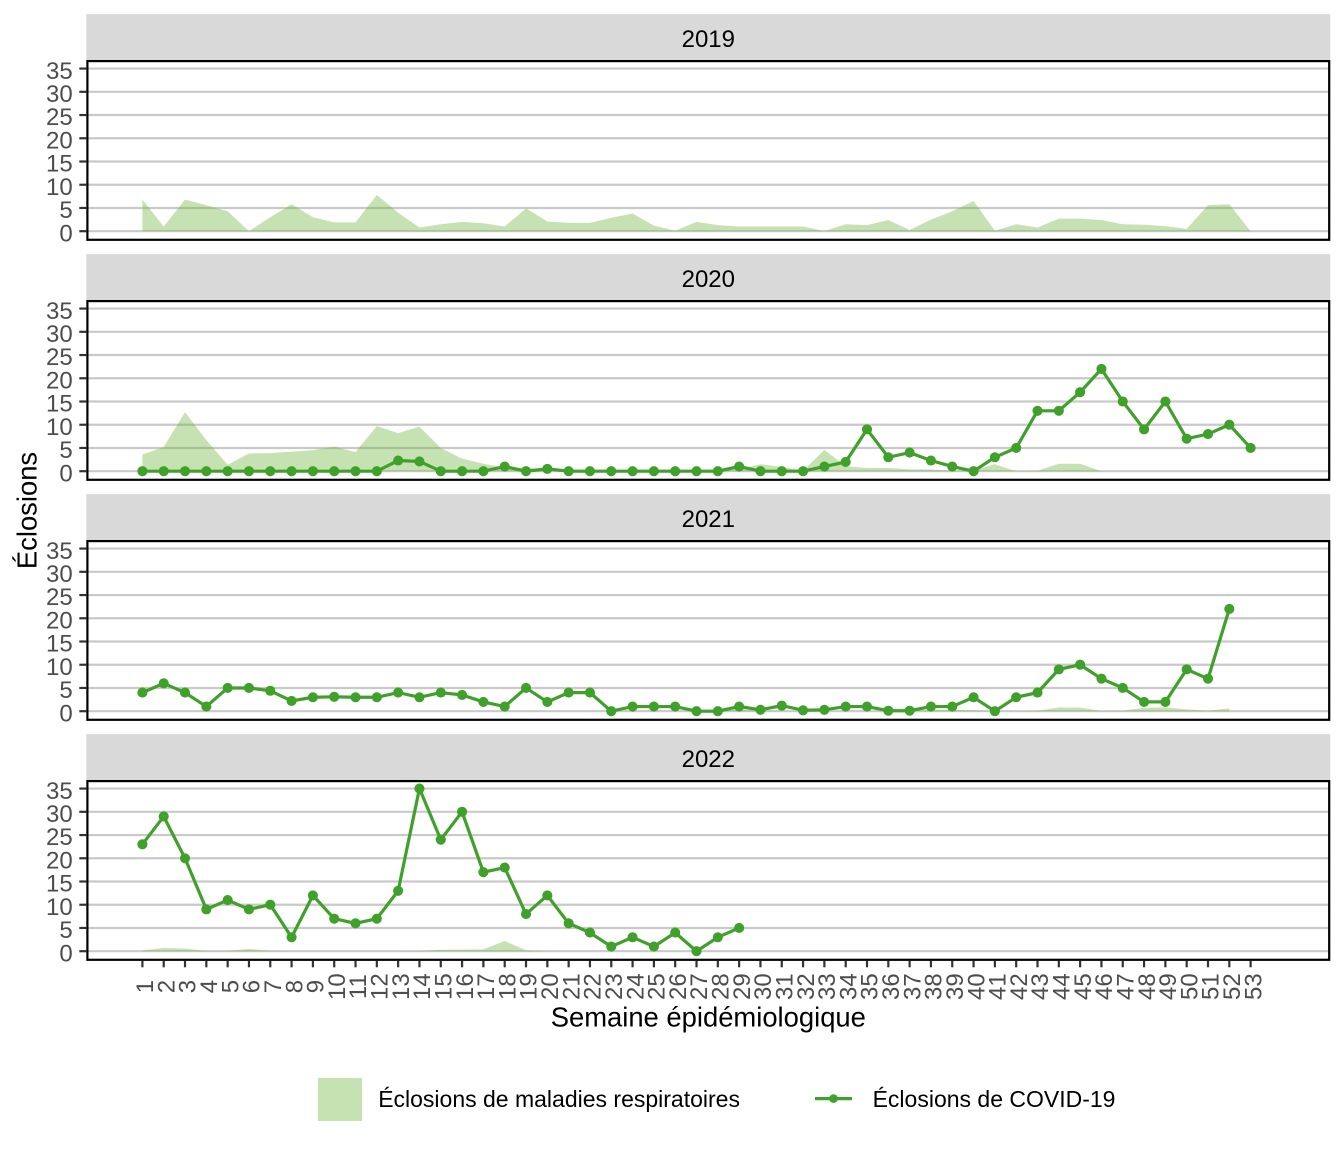  Describe the element at coordinates (465, 986) in the screenshot. I see `svg-text: 16` at that location.